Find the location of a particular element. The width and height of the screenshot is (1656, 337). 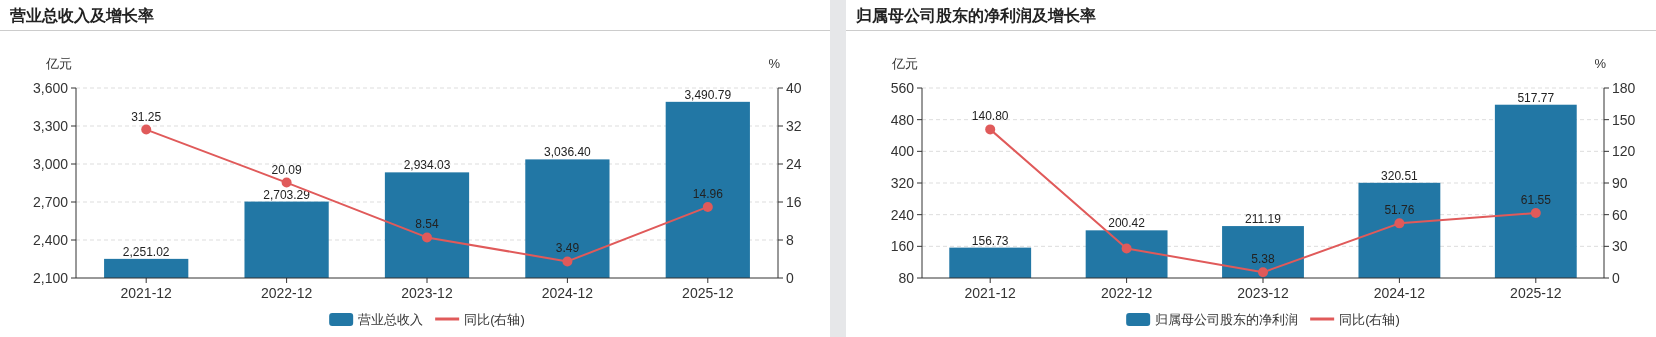

y-tick-label: 3,600 is located at coordinates (50, 88).